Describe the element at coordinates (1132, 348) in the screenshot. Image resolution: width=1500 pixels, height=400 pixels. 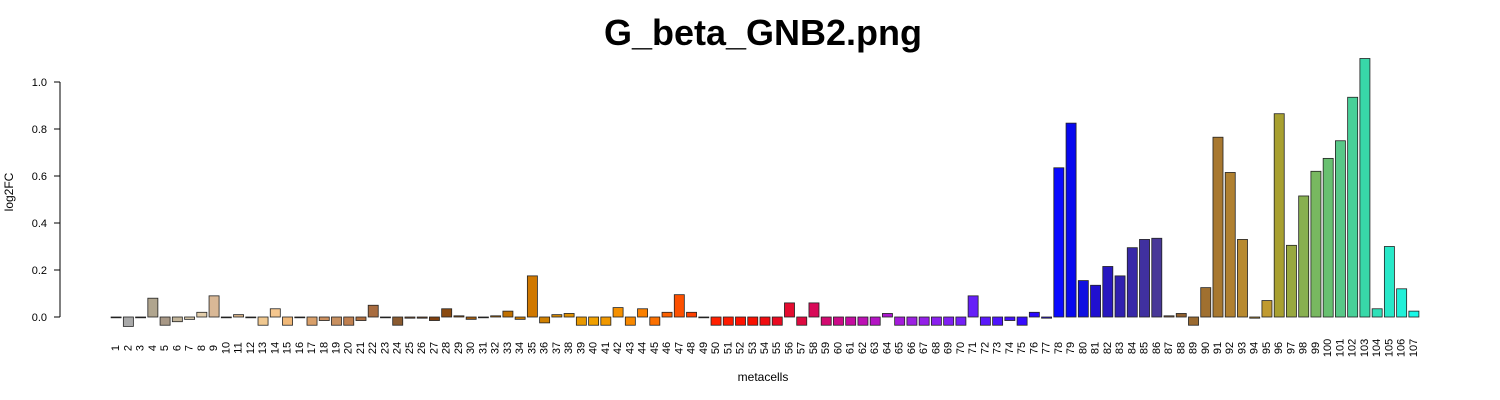
I see `x-tick-label: 84` at that location.